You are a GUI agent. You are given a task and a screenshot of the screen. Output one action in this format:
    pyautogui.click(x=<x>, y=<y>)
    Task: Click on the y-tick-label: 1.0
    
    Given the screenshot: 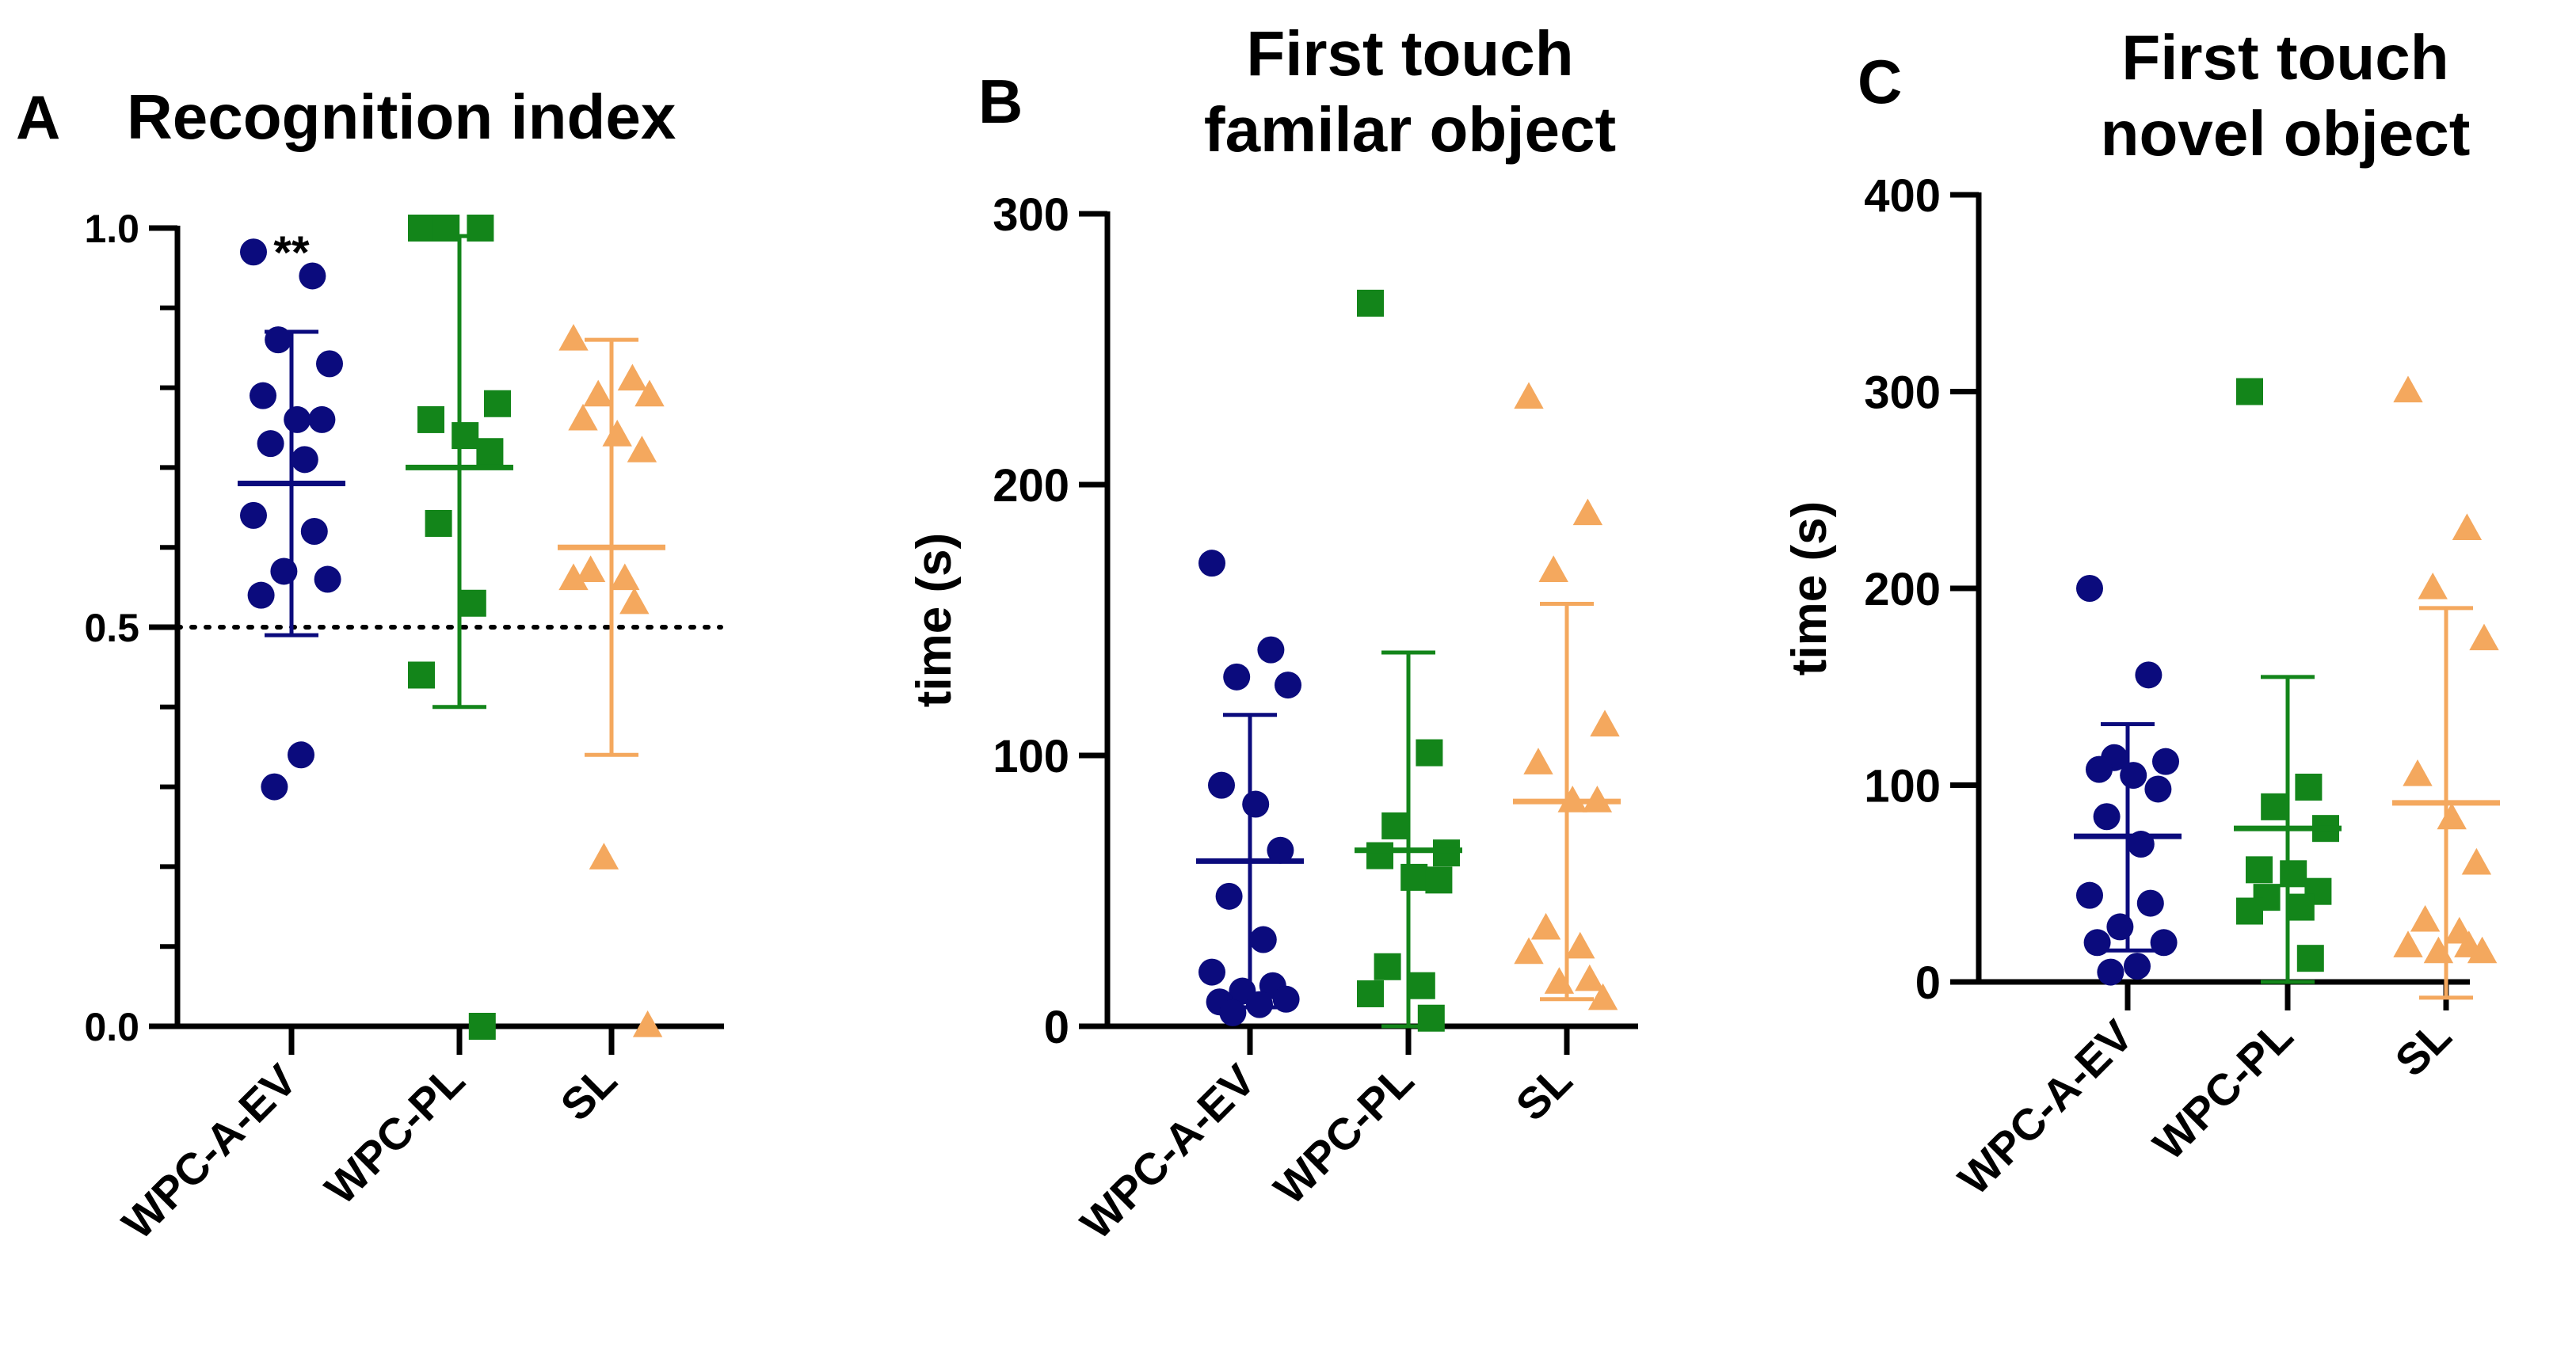 What is the action you would take?
    pyautogui.click(x=111, y=229)
    